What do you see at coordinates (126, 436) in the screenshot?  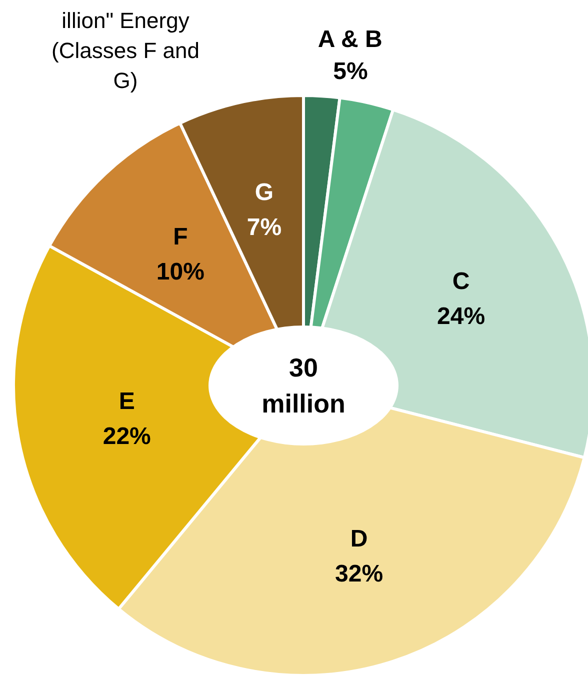 I see `data-label: 22%` at bounding box center [126, 436].